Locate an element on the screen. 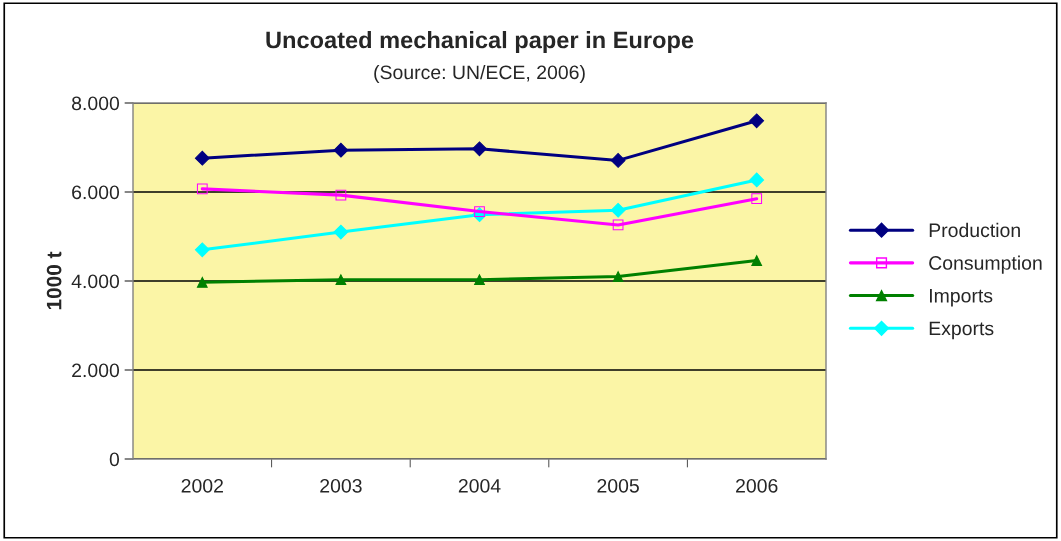 This screenshot has height=541, width=1061. x-tick-label: 2002 is located at coordinates (202, 485).